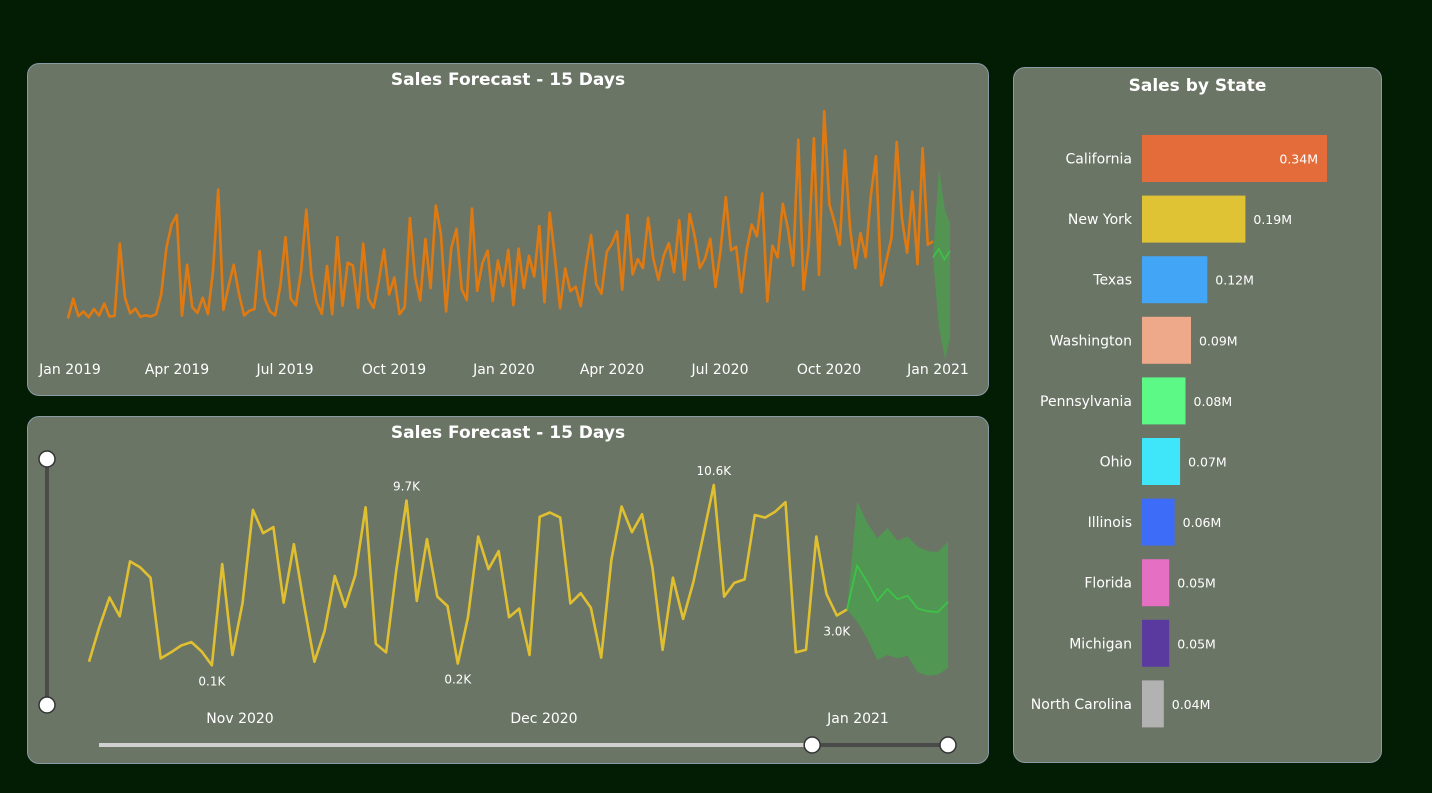 This screenshot has width=1432, height=793. What do you see at coordinates (212, 681) in the screenshot?
I see `data-label: 0.1K` at bounding box center [212, 681].